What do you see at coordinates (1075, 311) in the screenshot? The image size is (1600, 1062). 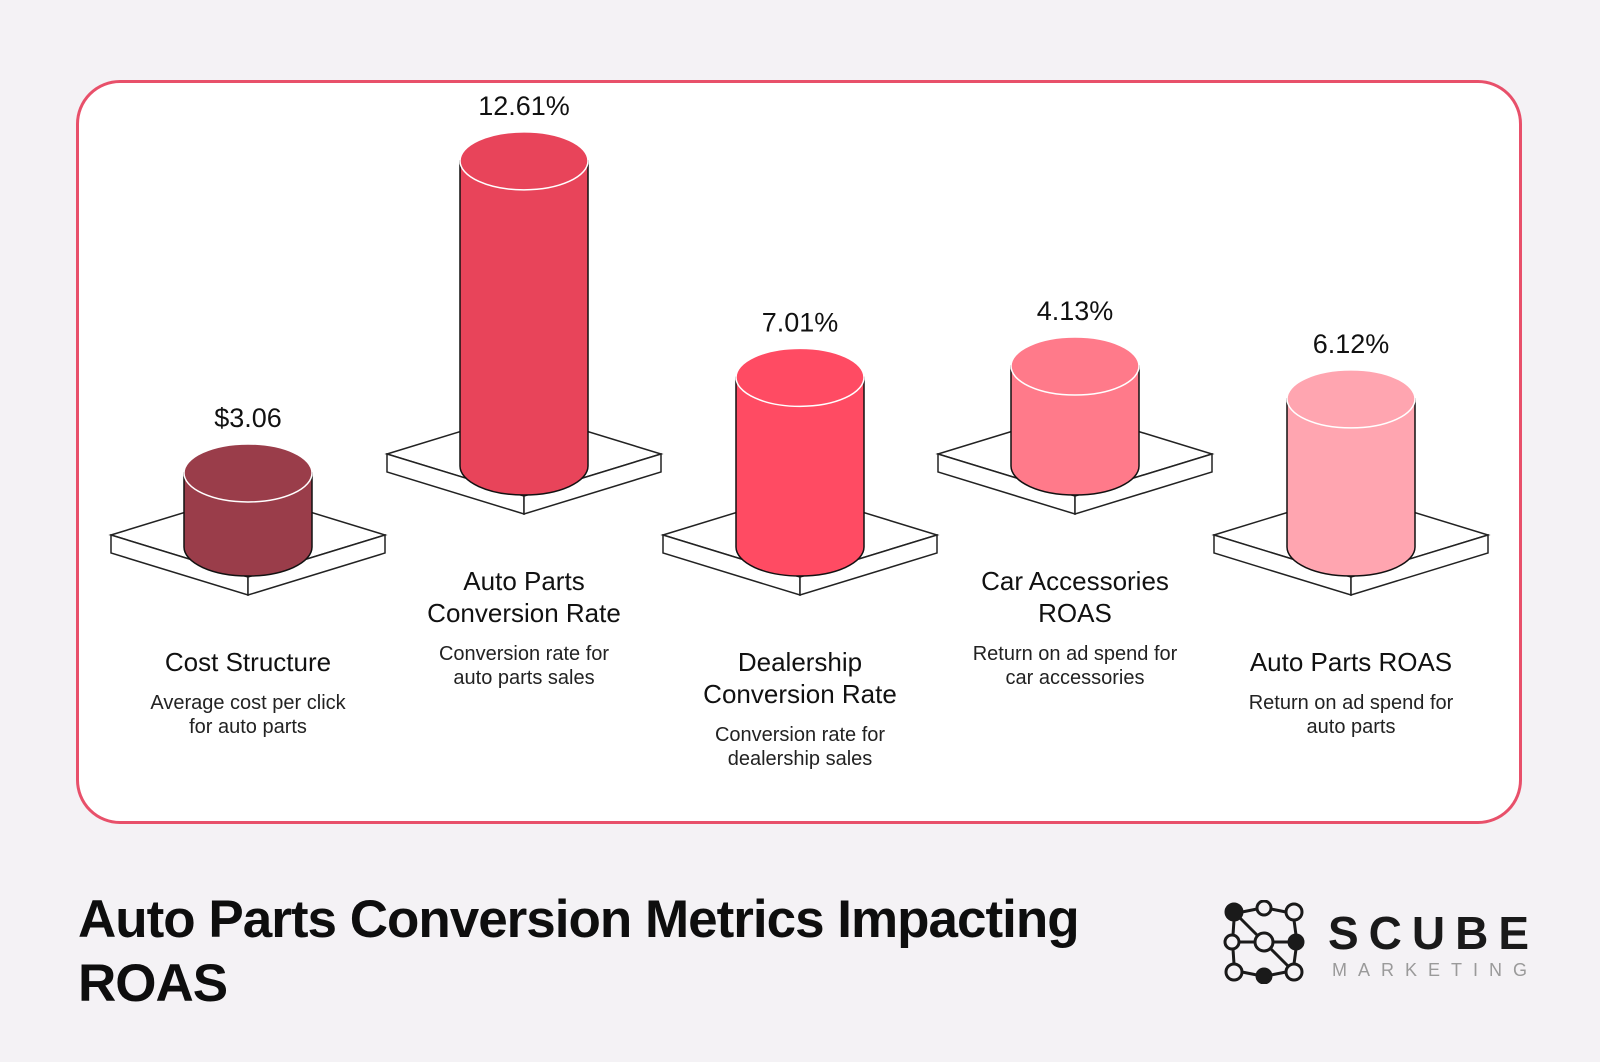 I see `value-label: 4.13%` at bounding box center [1075, 311].